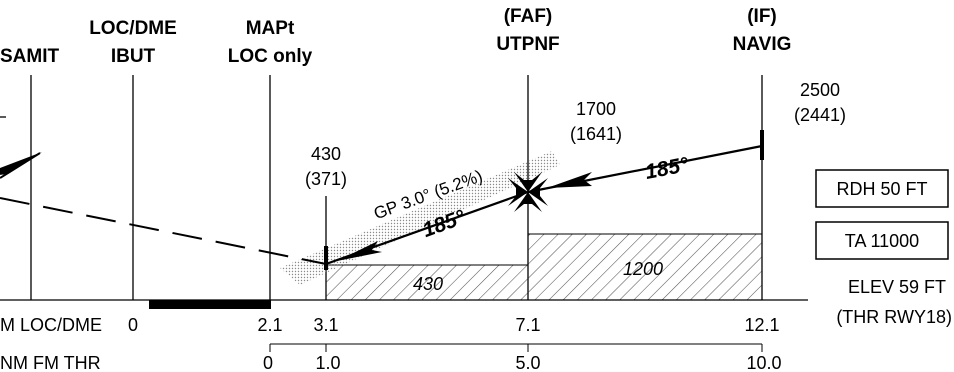 This screenshot has width=954, height=372. I want to click on min-alt-near-label: 430, so click(428, 284).